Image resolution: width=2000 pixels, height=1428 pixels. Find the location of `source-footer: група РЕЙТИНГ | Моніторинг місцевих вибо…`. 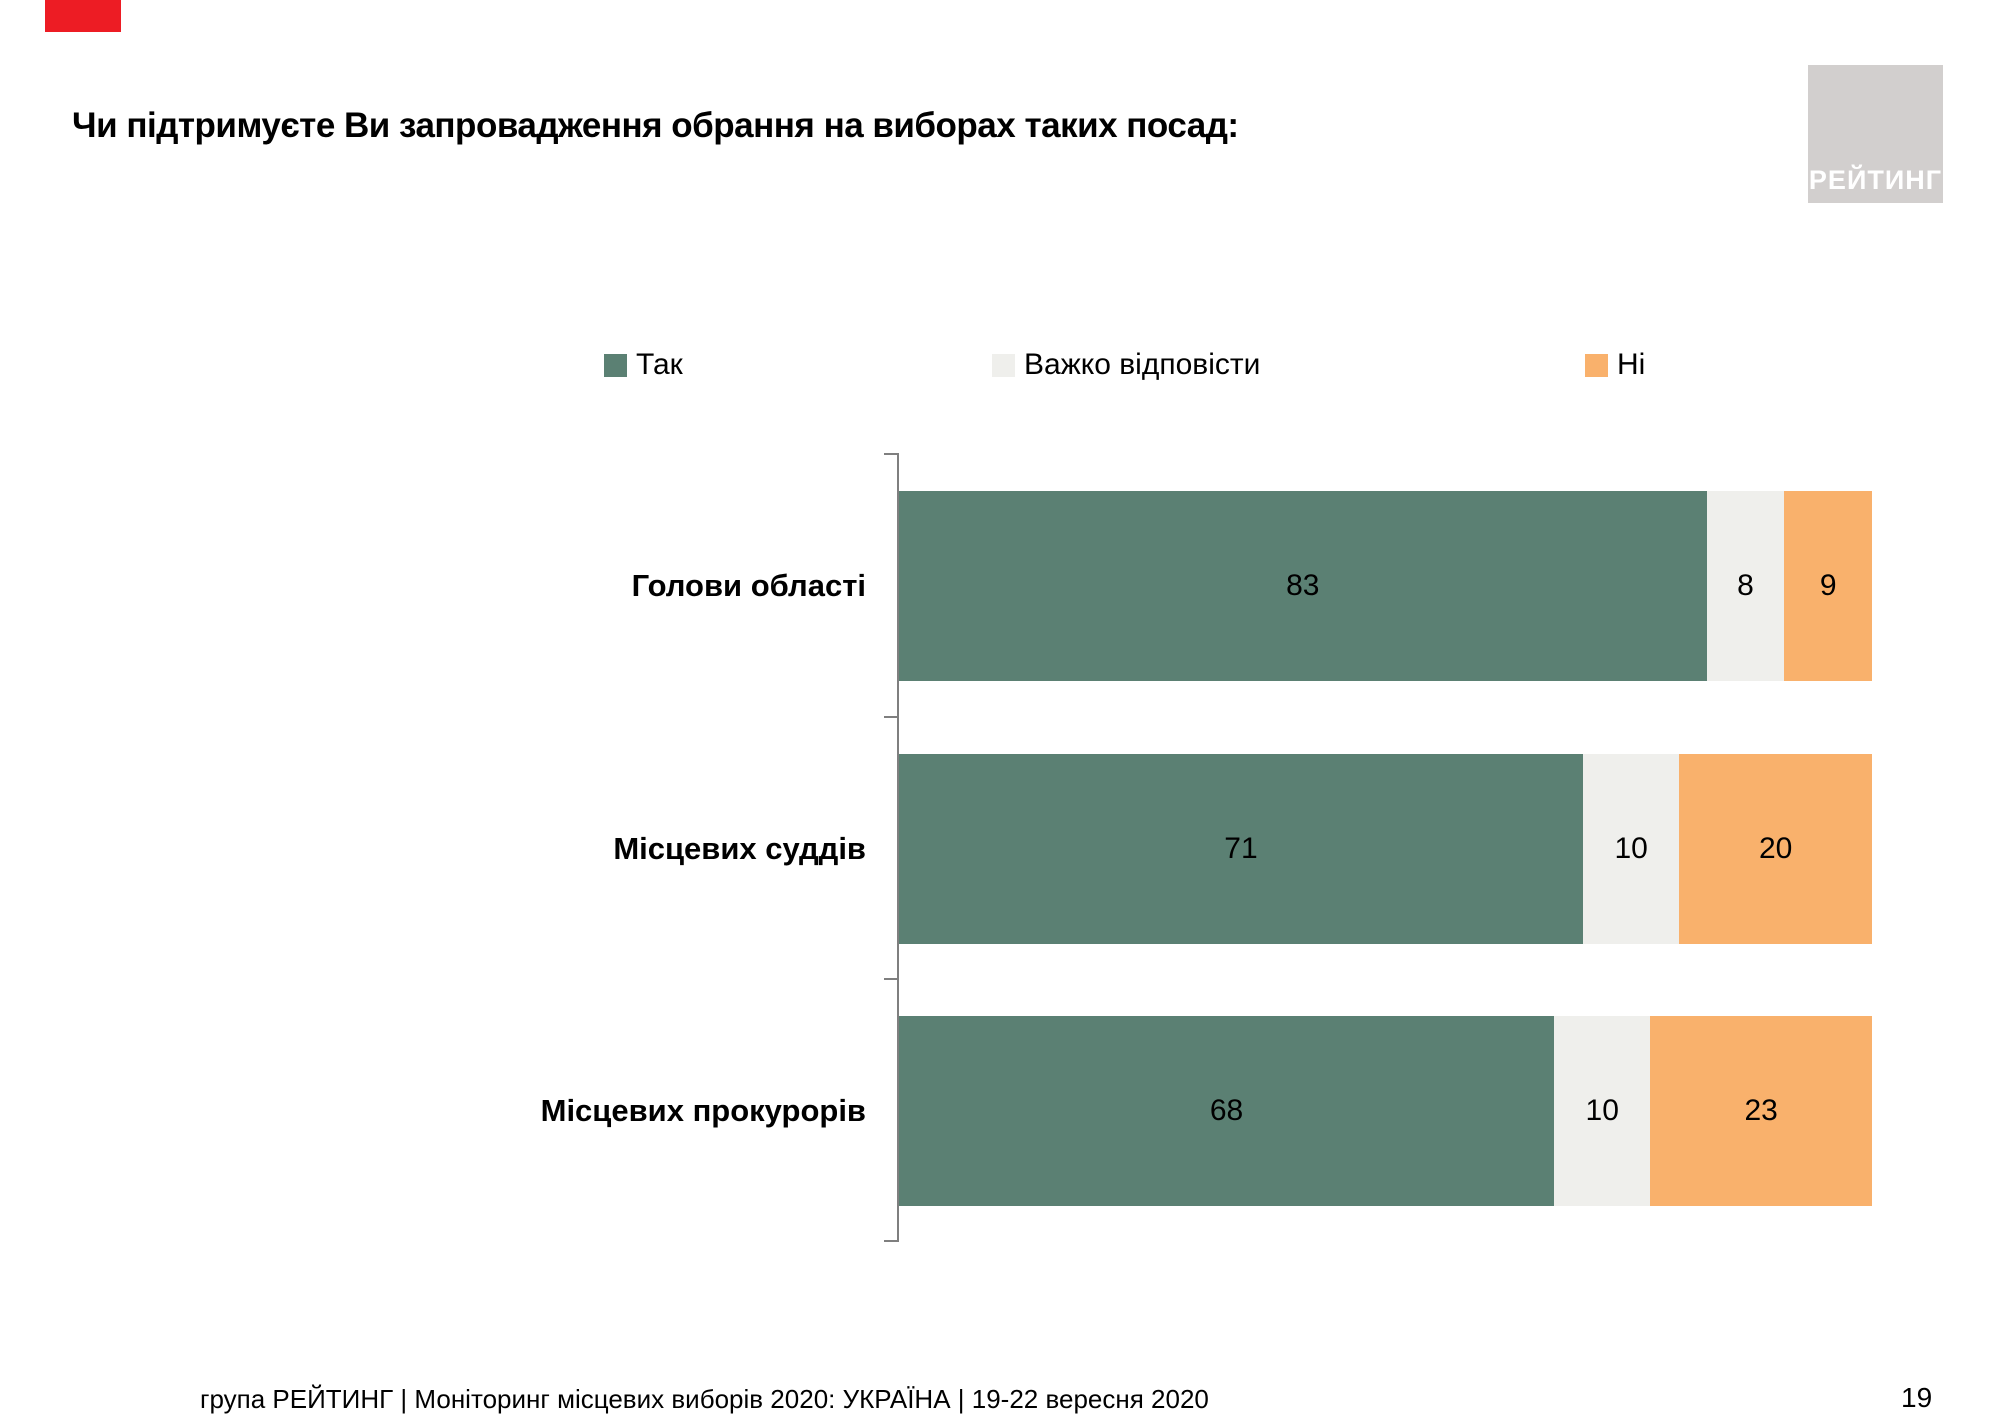

source-footer: група РЕЙТИНГ | Моніторинг місцевих вибо… is located at coordinates (704, 1399).